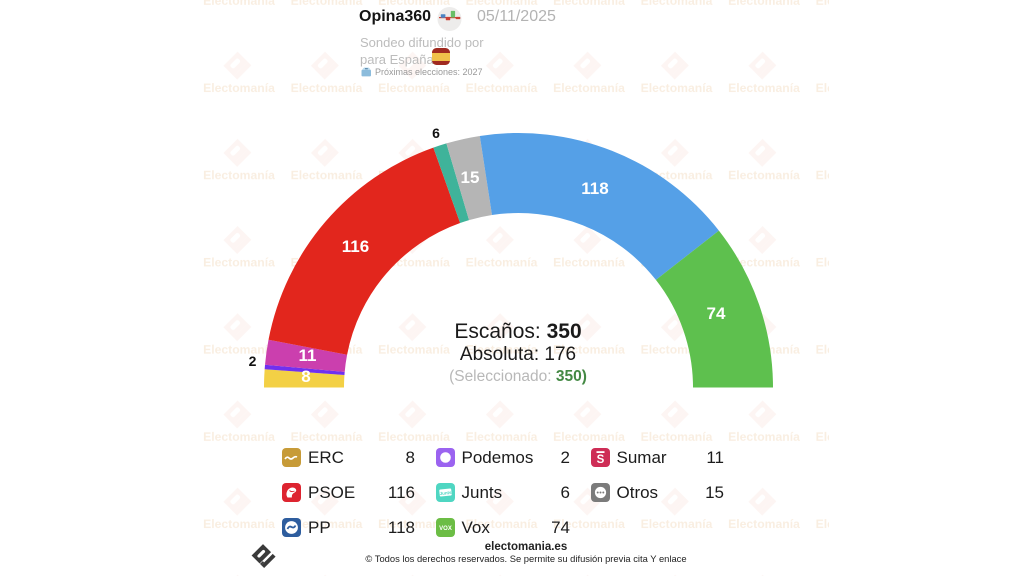  I want to click on svg-text: VOX, so click(445, 529).